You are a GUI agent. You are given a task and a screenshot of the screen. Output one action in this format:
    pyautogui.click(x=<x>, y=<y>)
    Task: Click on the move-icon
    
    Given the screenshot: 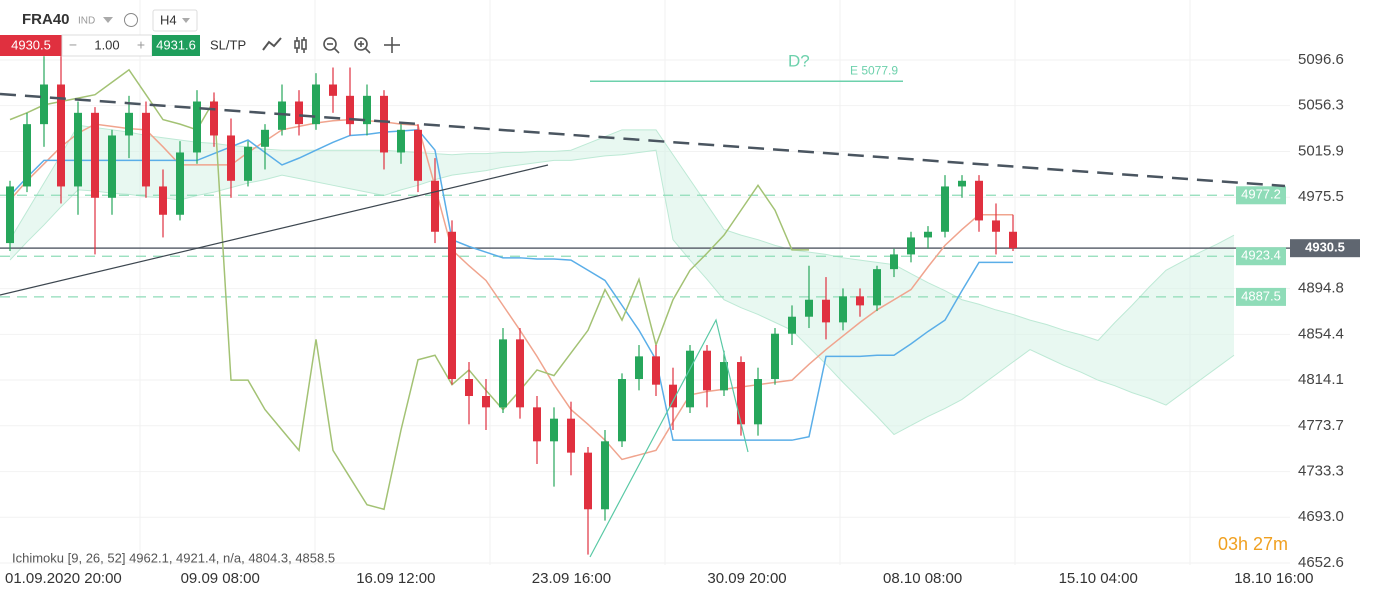 What is the action you would take?
    pyautogui.click(x=392, y=45)
    